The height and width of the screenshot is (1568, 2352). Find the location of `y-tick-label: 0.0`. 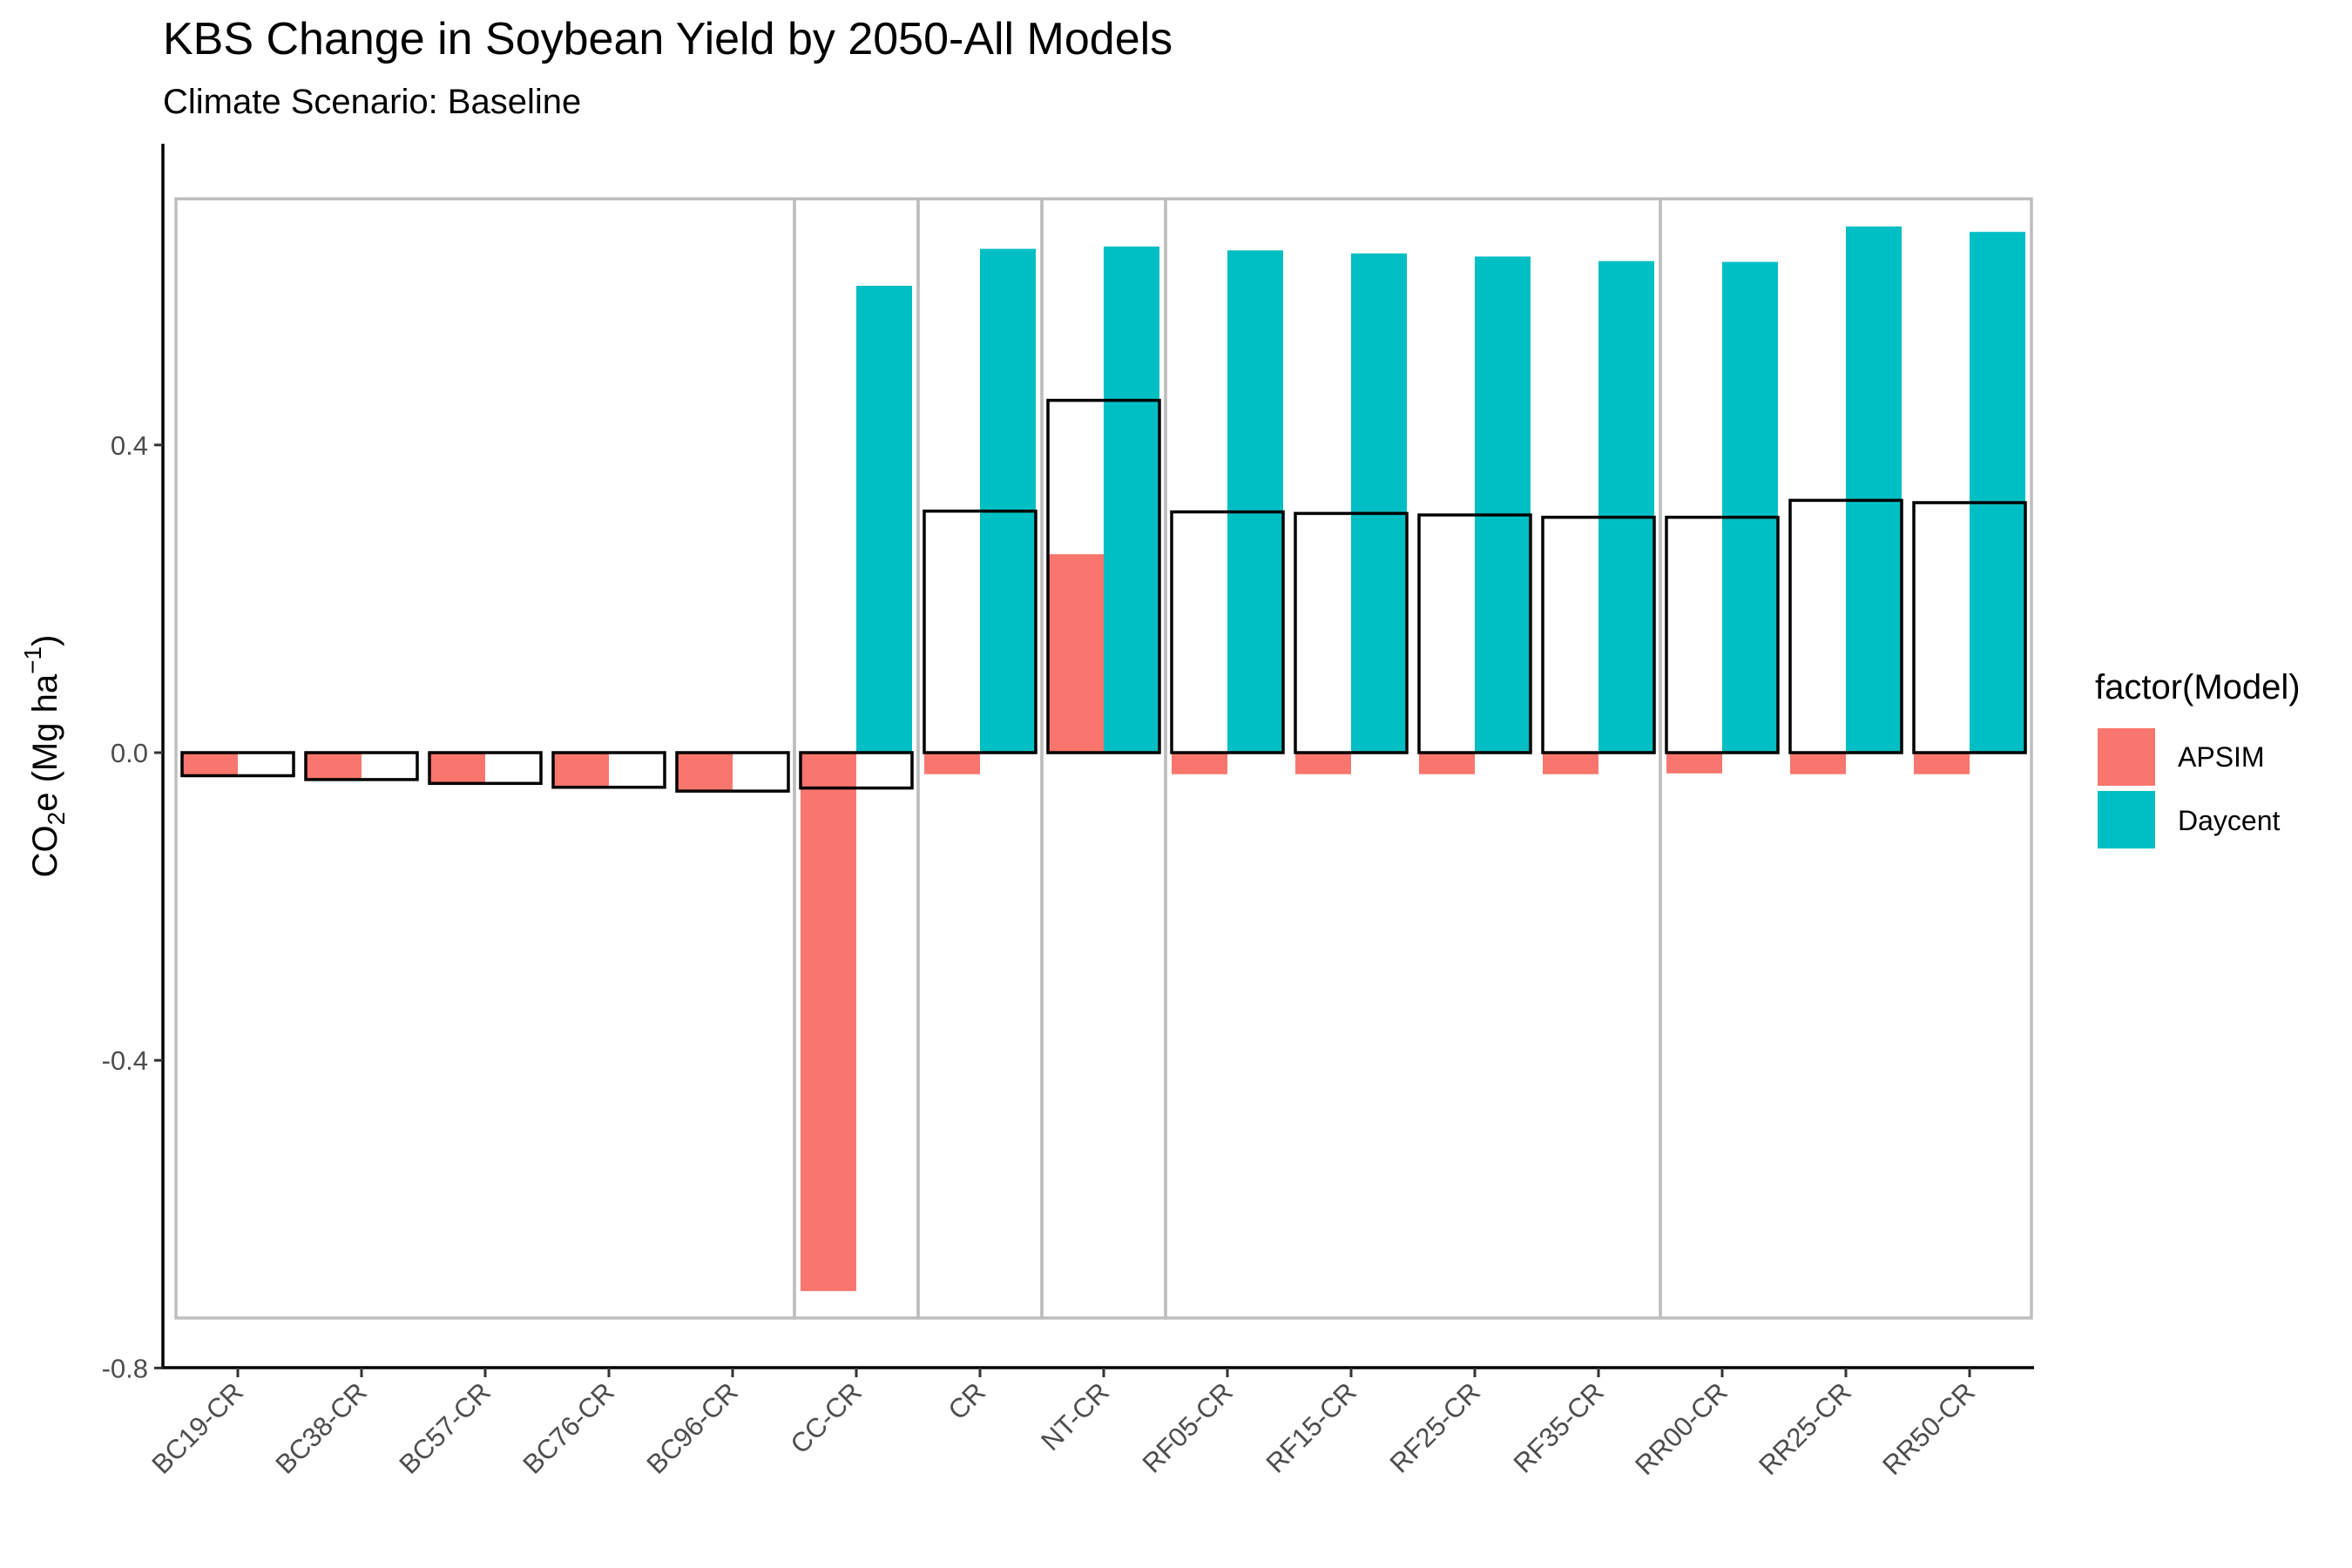

y-tick-label: 0.0 is located at coordinates (129, 753).